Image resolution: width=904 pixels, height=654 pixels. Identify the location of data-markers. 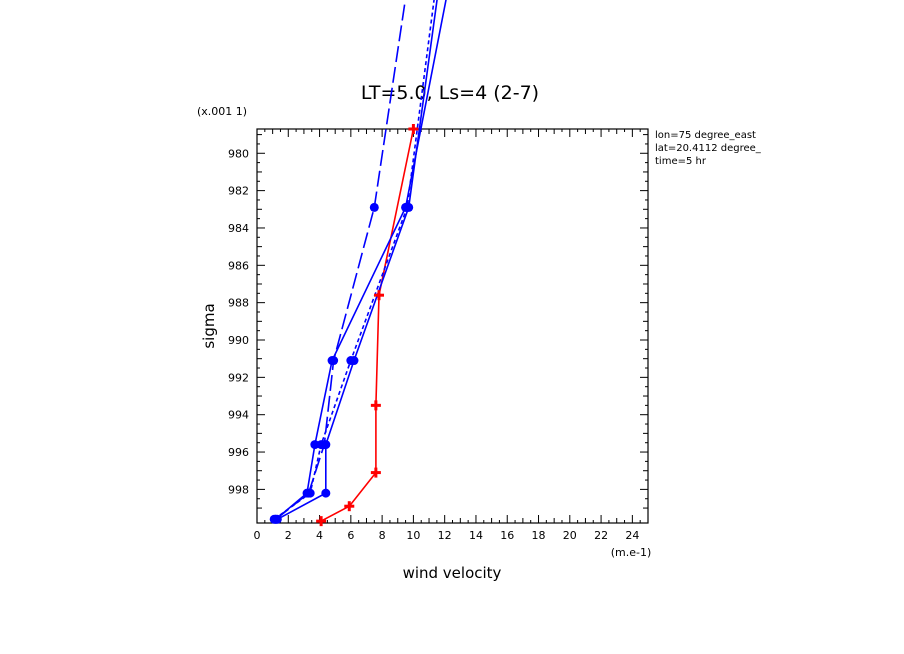
(344, 325).